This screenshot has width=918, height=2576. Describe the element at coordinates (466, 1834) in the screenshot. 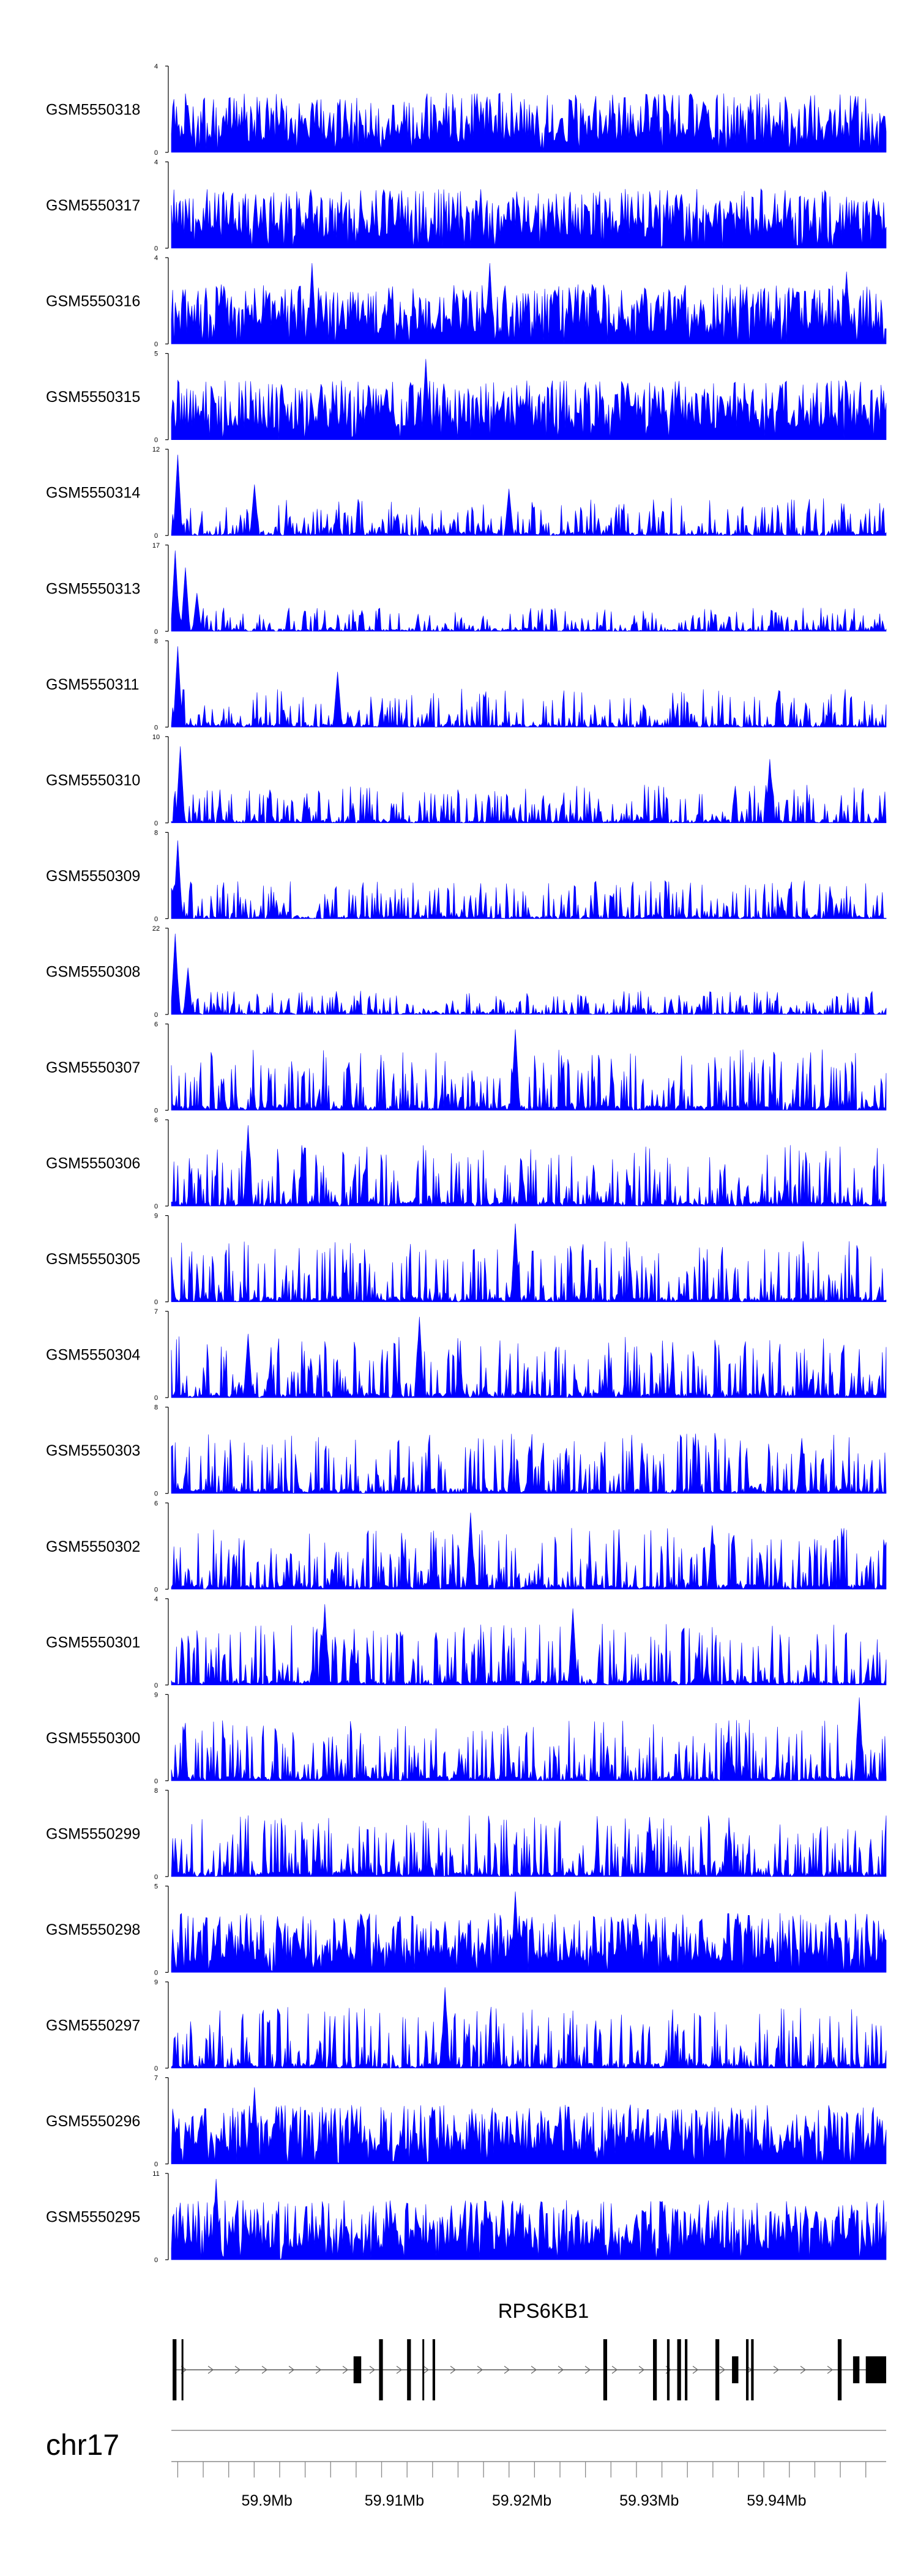

I see `coverage-track: GSM5550299 8 0` at that location.